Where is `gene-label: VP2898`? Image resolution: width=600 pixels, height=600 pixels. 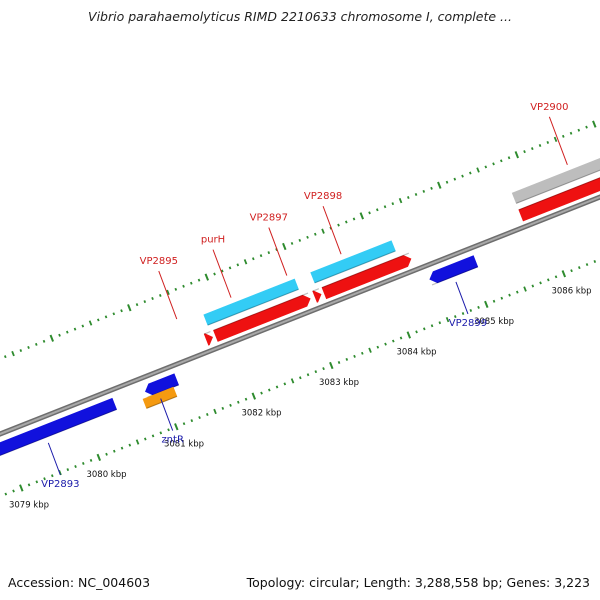 gene-label: VP2898 is located at coordinates (323, 196).